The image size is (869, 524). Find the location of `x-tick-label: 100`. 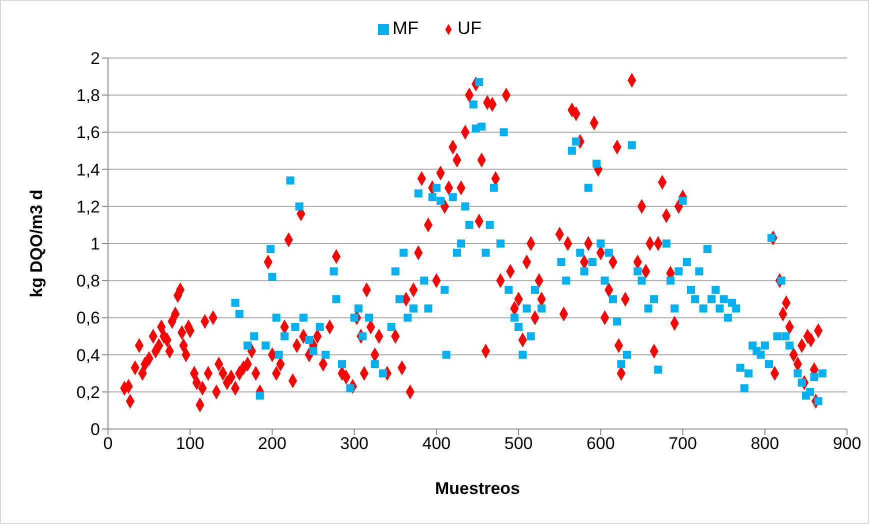

x-tick-label: 100 is located at coordinates (190, 444).